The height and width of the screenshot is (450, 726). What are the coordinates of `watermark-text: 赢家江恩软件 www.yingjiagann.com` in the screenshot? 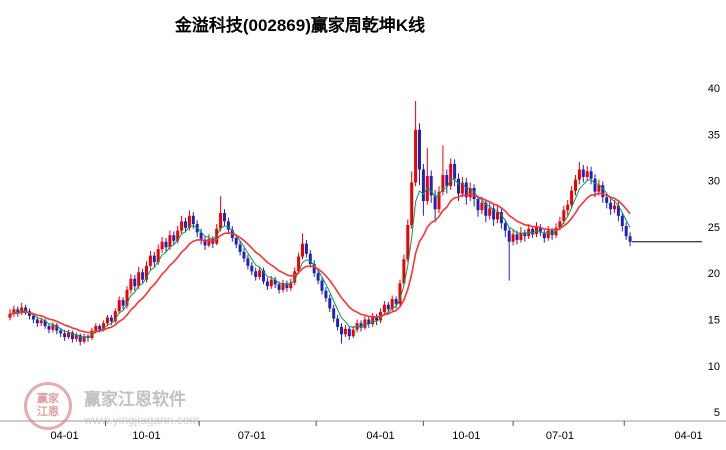 It's located at (141, 406).